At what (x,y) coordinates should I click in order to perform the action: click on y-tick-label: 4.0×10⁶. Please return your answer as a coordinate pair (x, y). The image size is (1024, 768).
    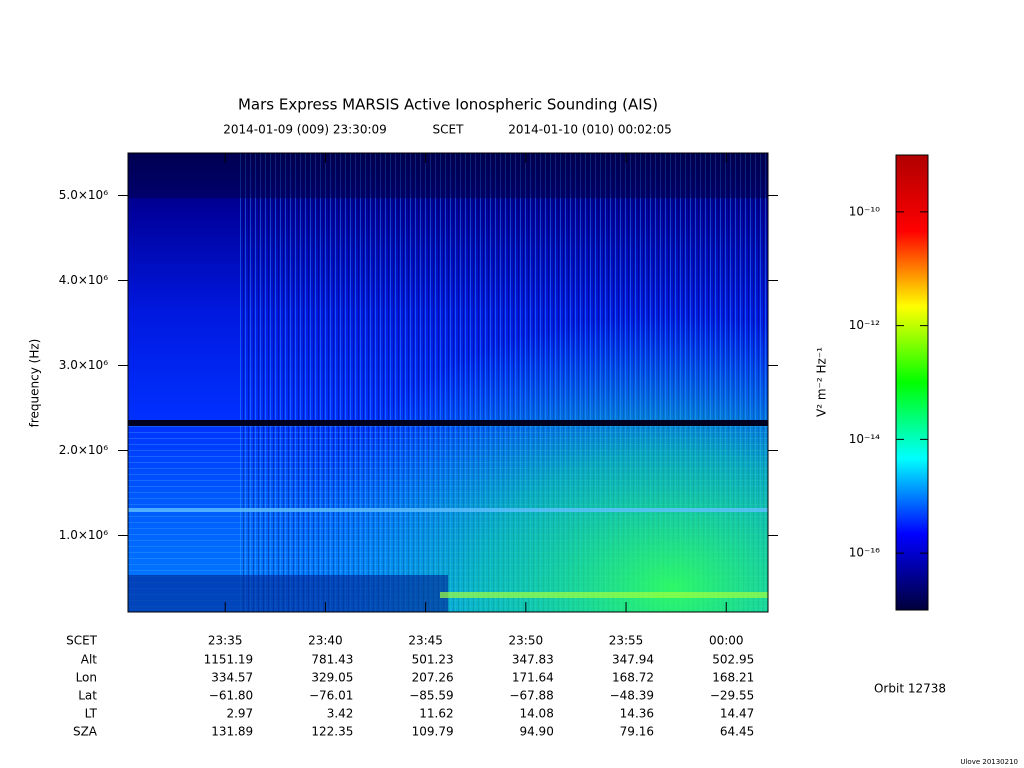
    Looking at the image, I should click on (83, 280).